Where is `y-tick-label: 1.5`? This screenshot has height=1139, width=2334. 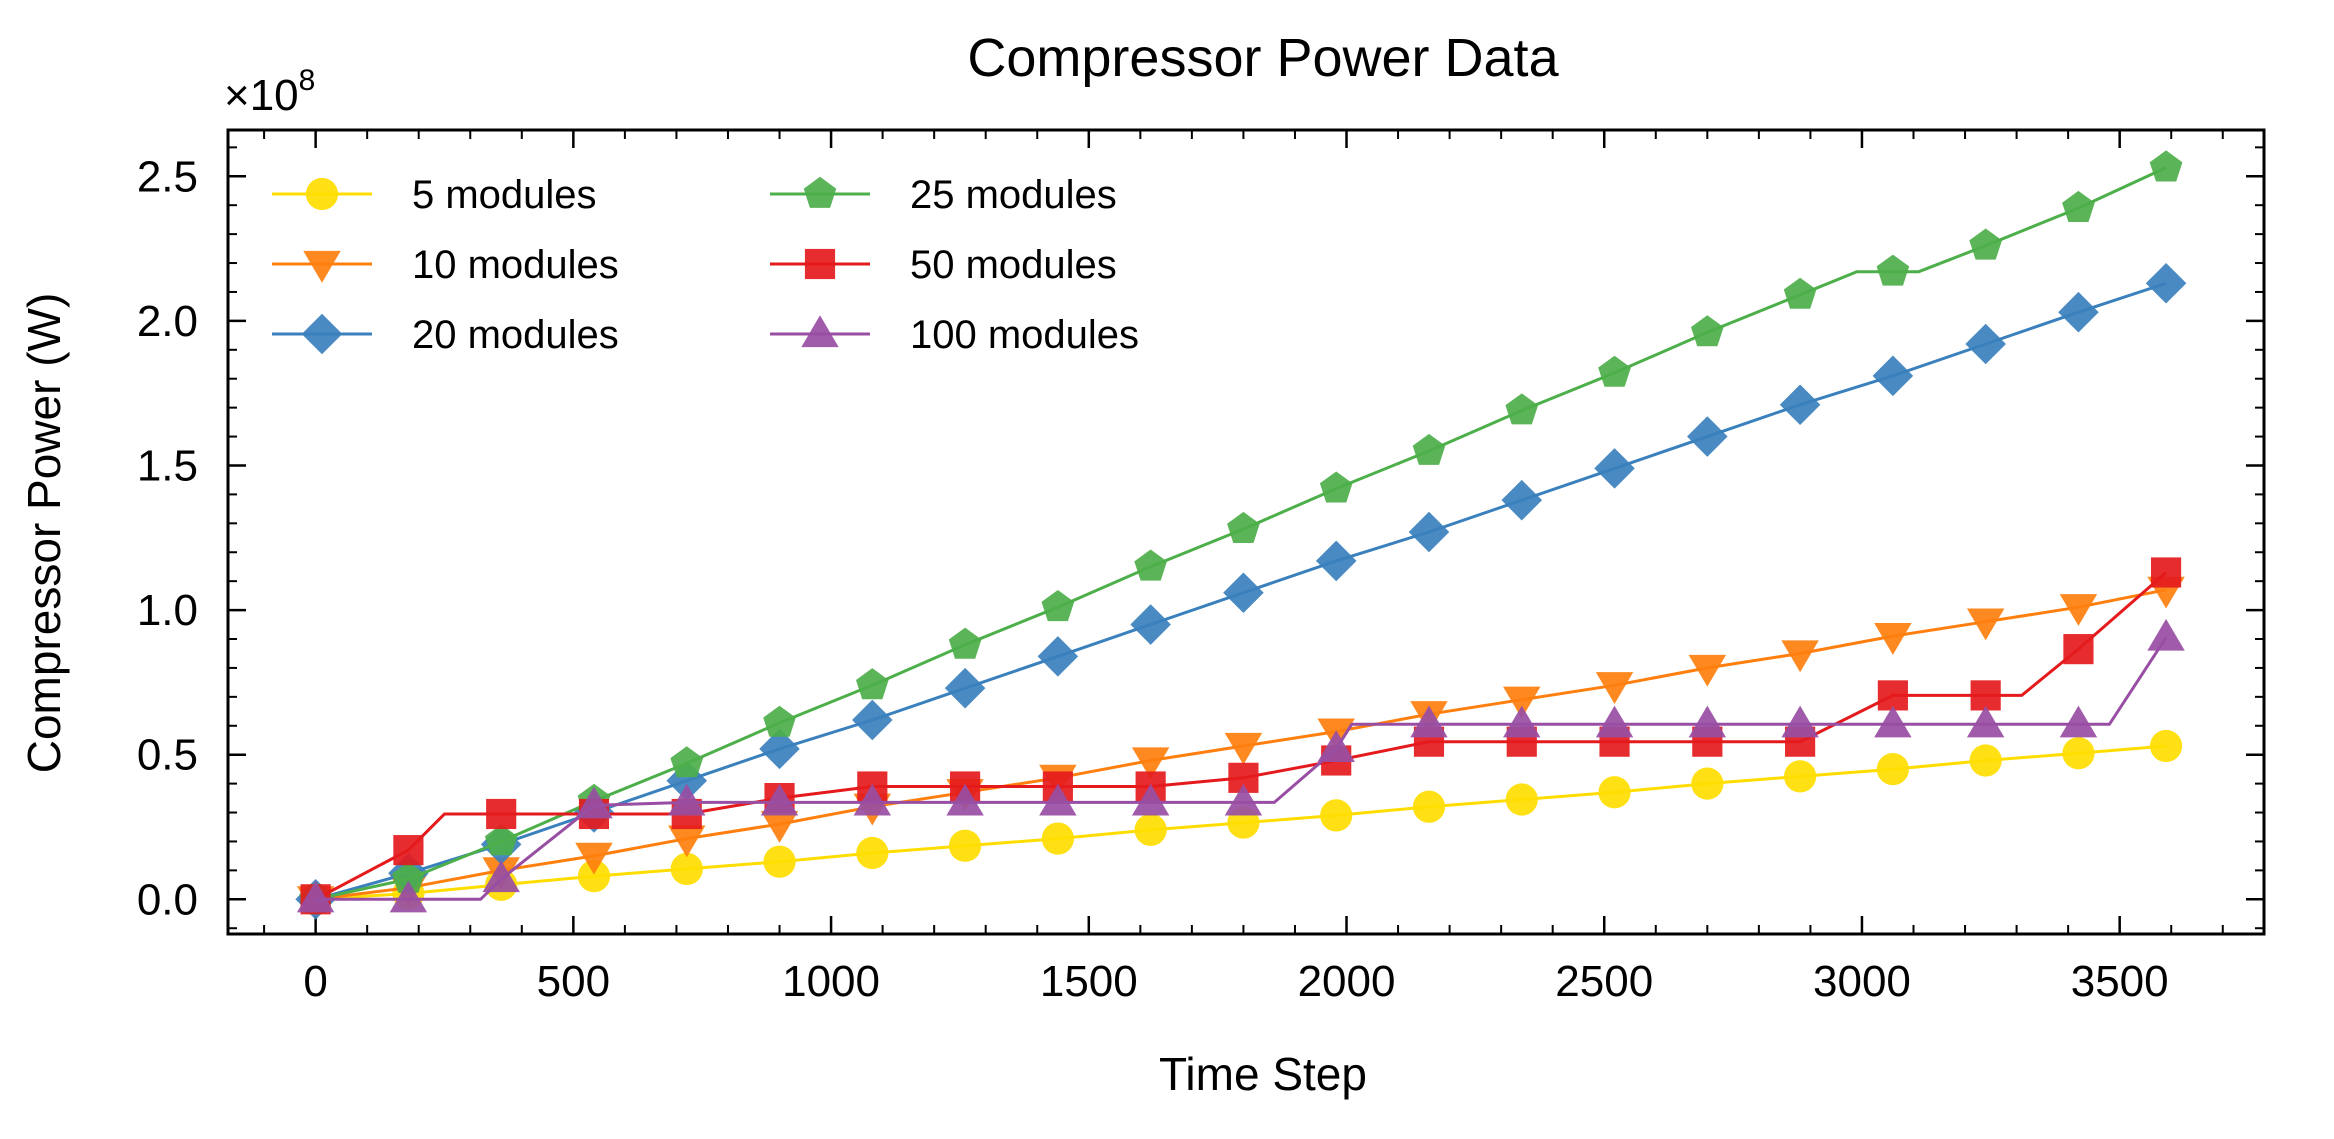 y-tick-label: 1.5 is located at coordinates (167, 465).